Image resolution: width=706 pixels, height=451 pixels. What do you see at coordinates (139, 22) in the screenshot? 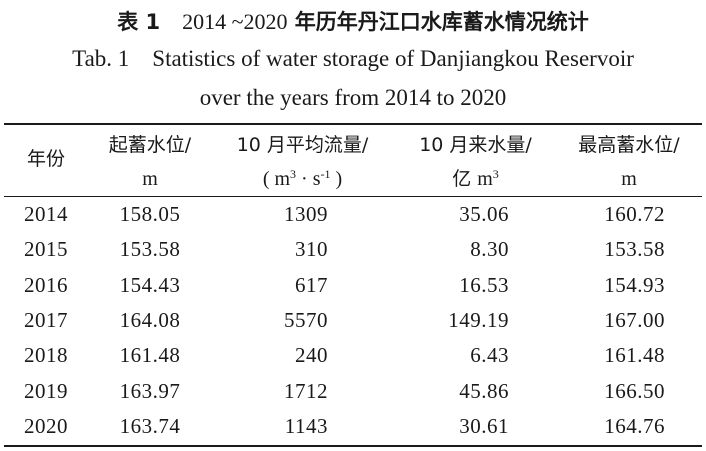
I see `table-label-cn: 表 1` at bounding box center [139, 22].